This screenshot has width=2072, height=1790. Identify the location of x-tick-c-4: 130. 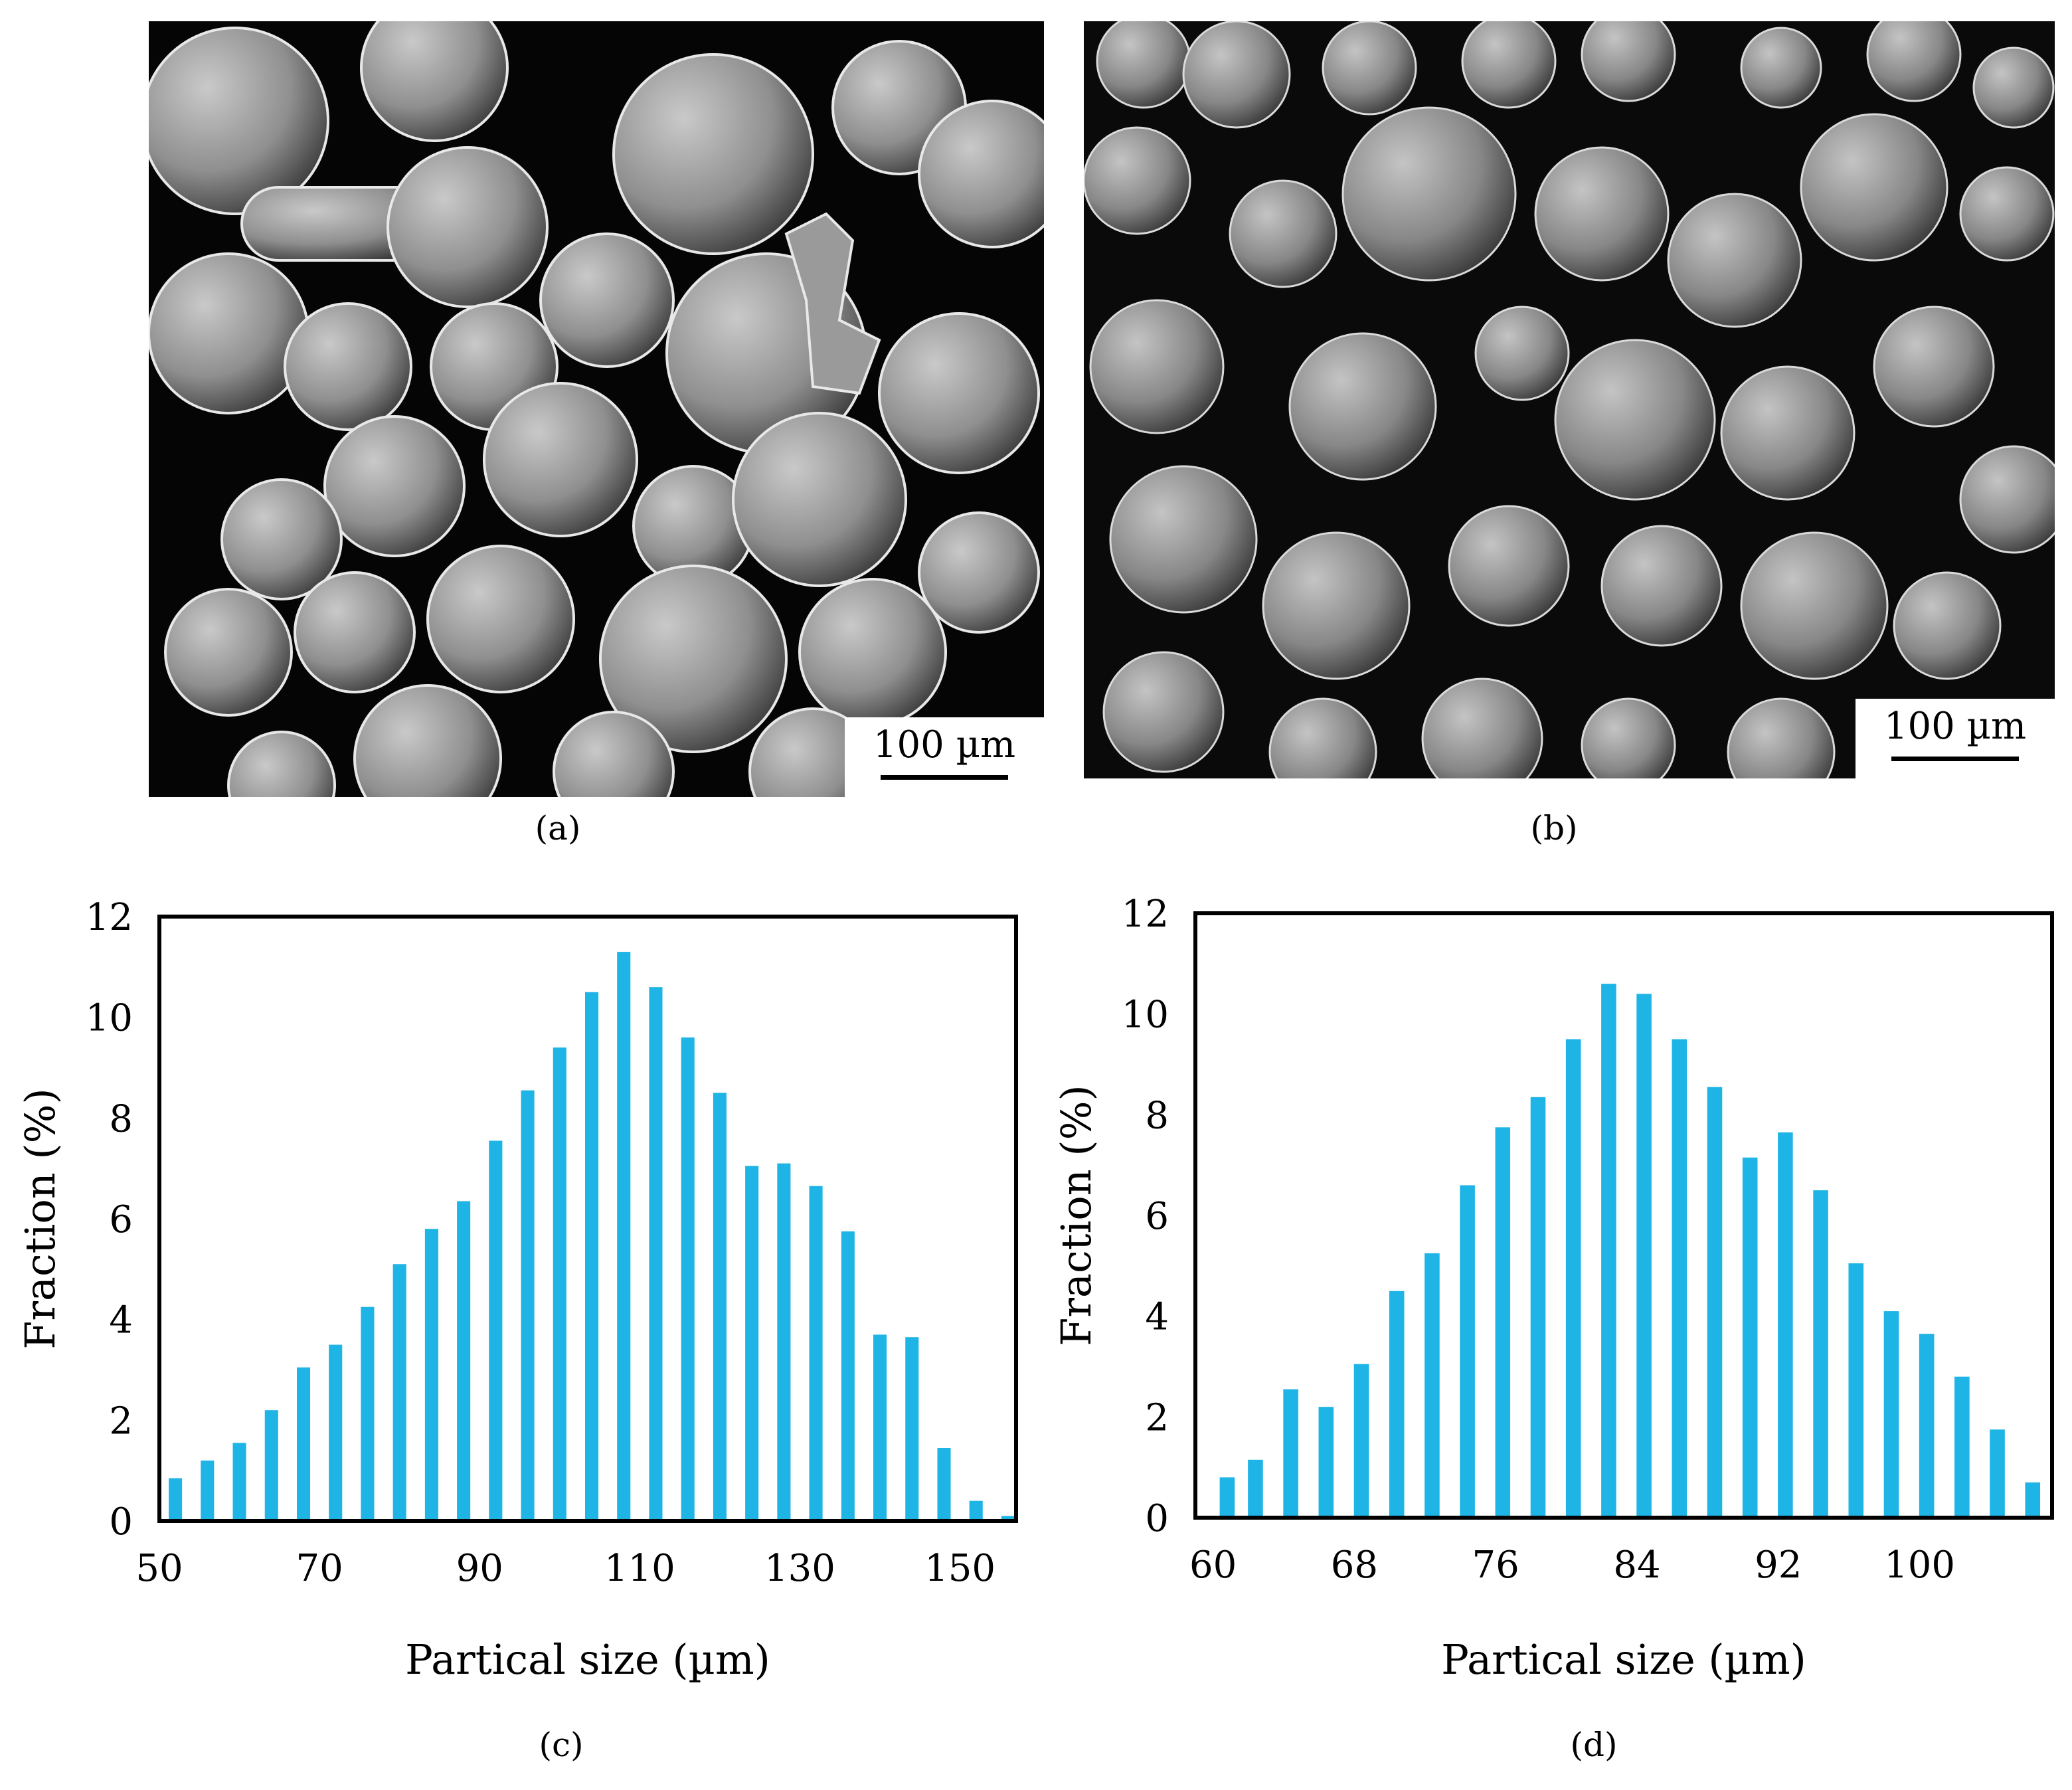
(800, 1568).